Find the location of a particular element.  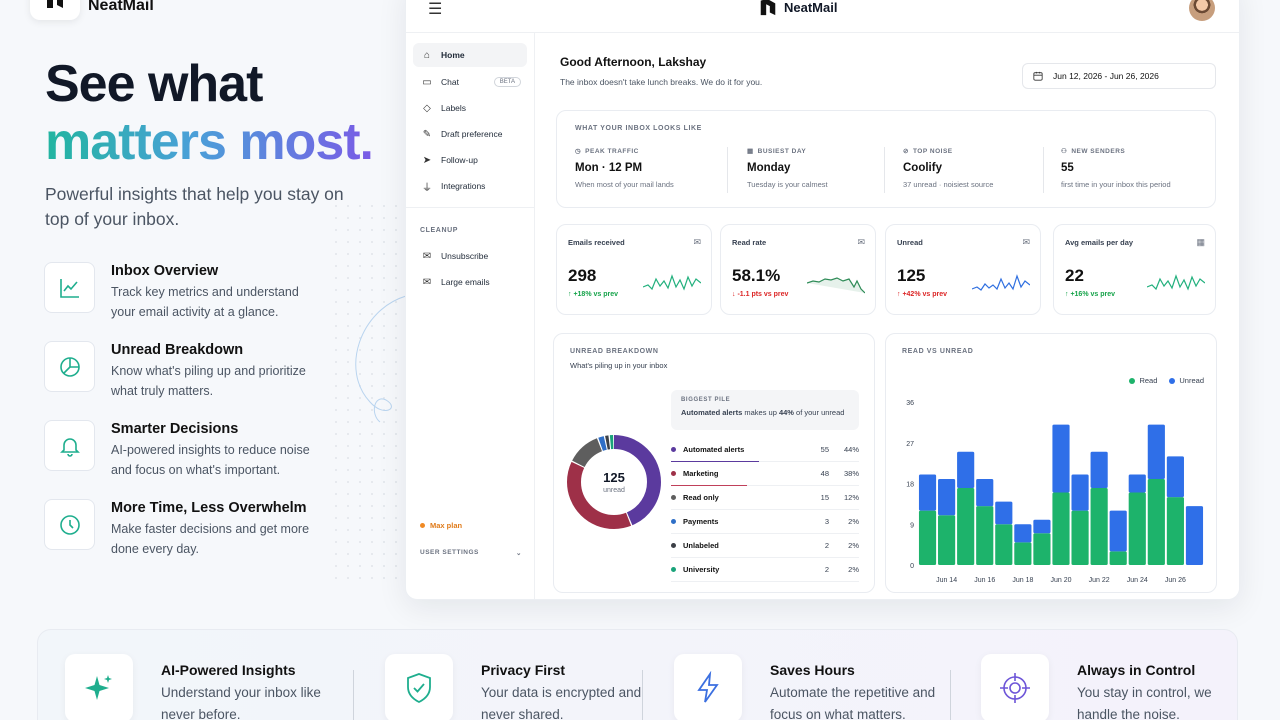

breakdown-count: 55 is located at coordinates (824, 449).